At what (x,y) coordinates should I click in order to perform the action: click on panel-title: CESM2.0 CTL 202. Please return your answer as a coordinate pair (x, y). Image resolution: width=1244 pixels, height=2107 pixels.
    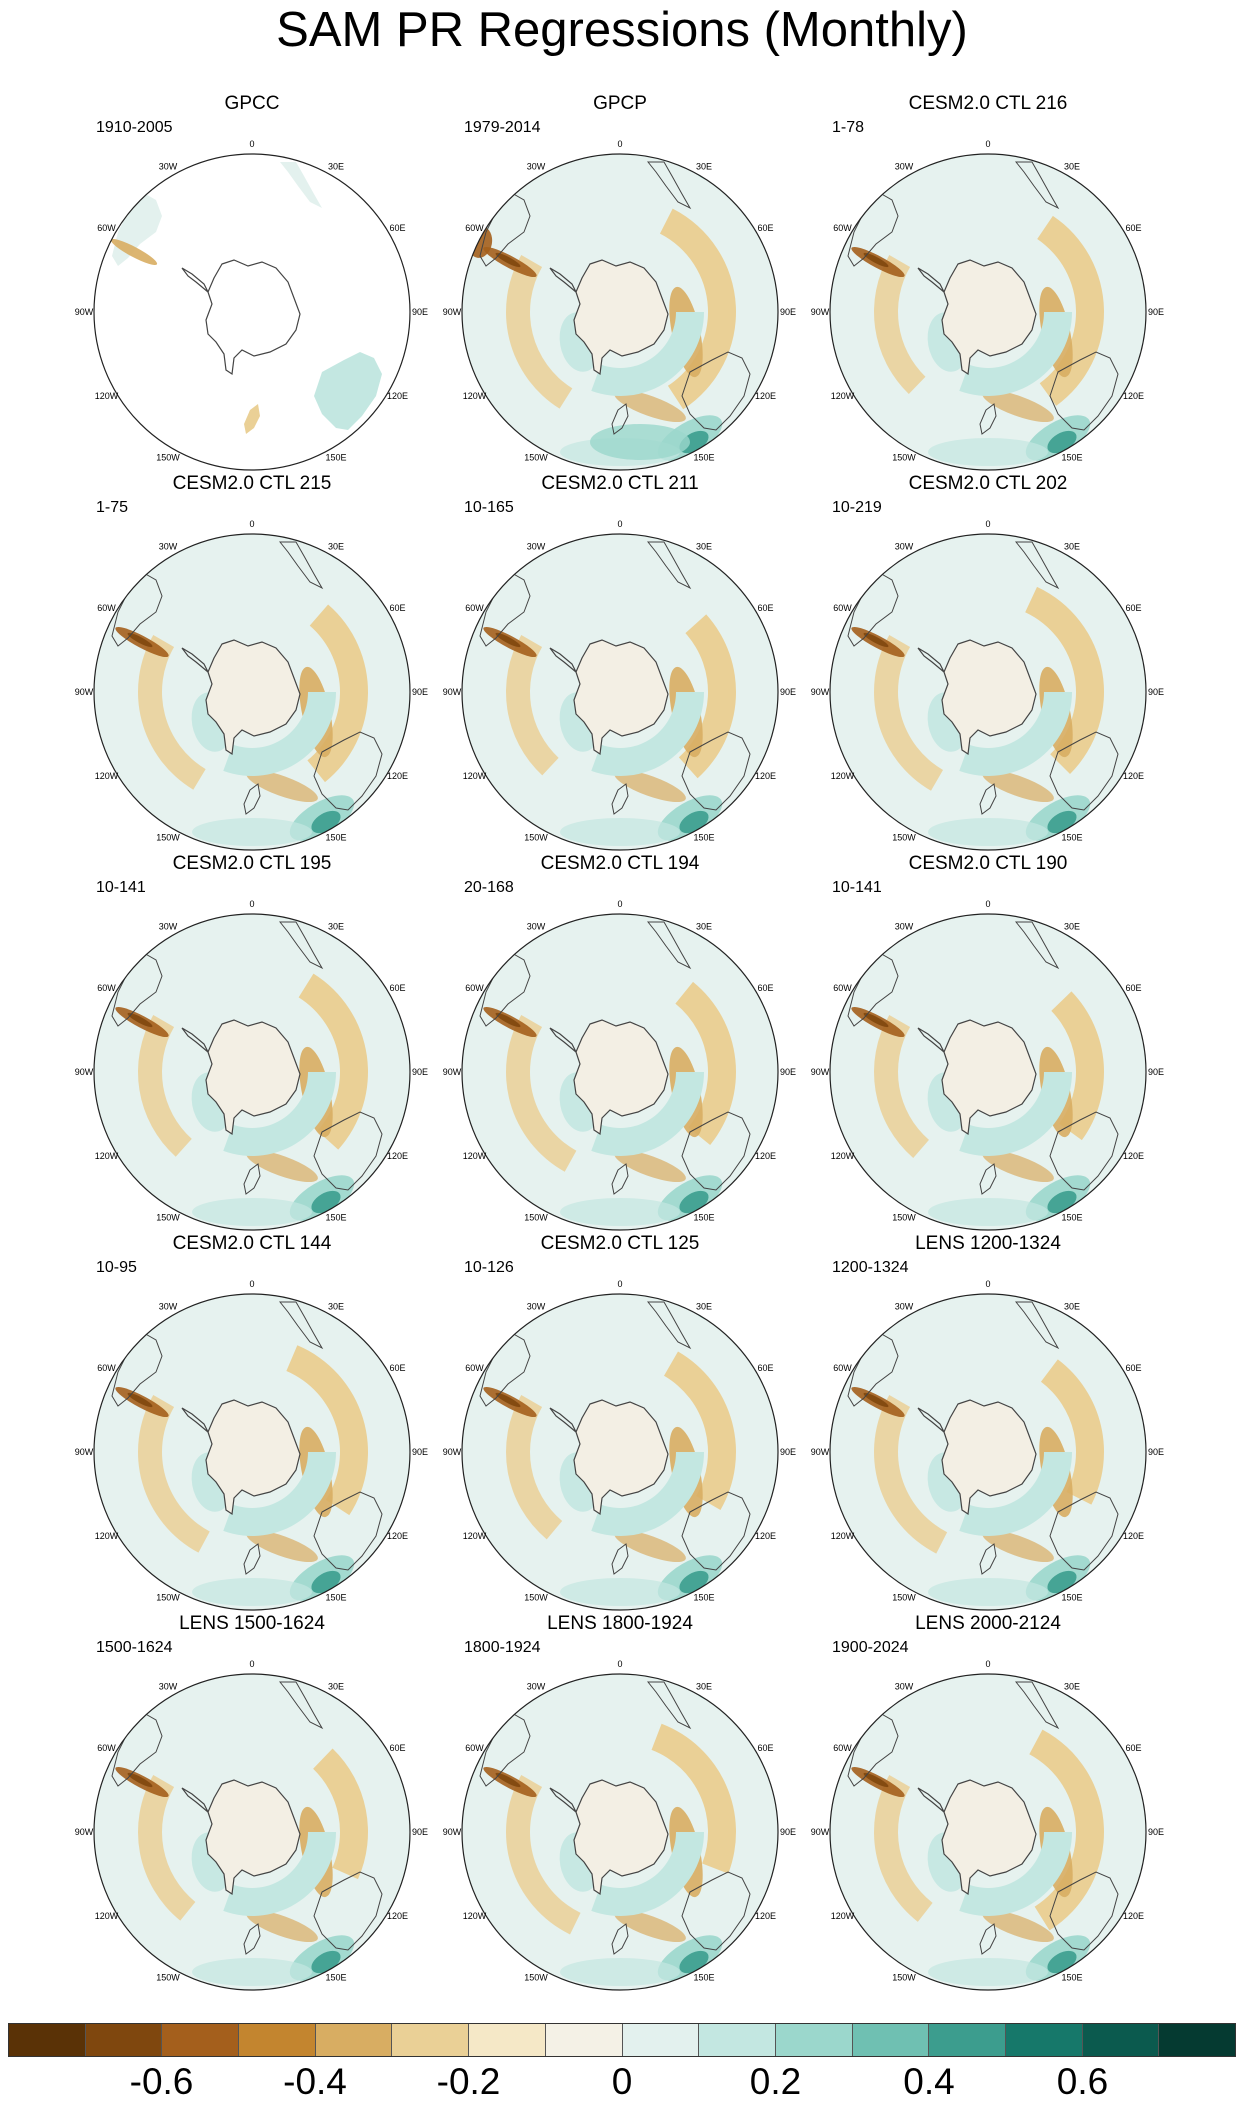
    Looking at the image, I should click on (988, 483).